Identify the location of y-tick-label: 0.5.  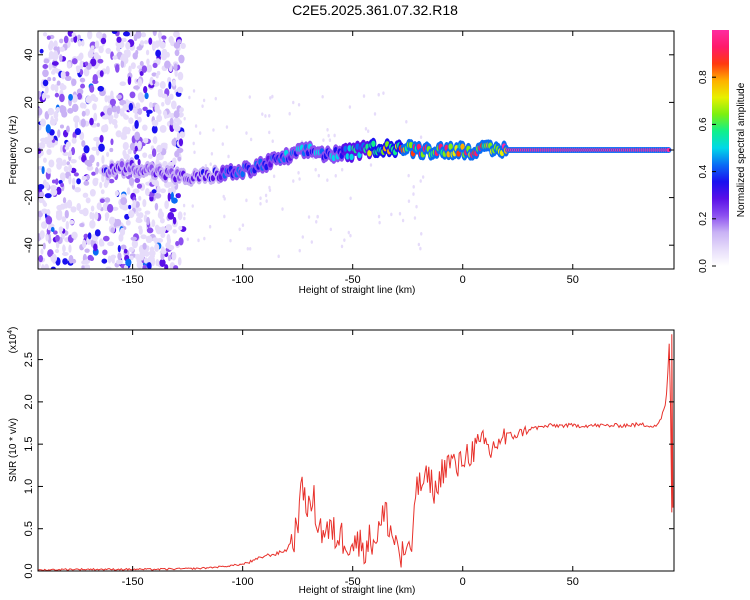
(29, 528).